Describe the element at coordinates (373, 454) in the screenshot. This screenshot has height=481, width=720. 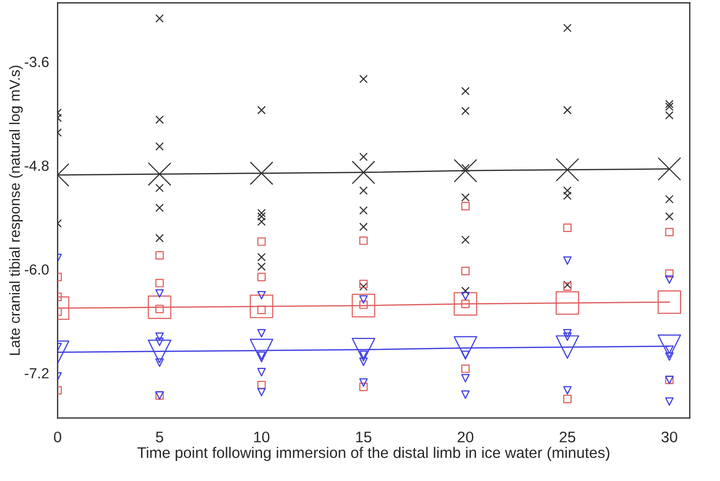
I see `x-axis-title: Time point following immersion of the distal limb in ice water (minutes)` at that location.